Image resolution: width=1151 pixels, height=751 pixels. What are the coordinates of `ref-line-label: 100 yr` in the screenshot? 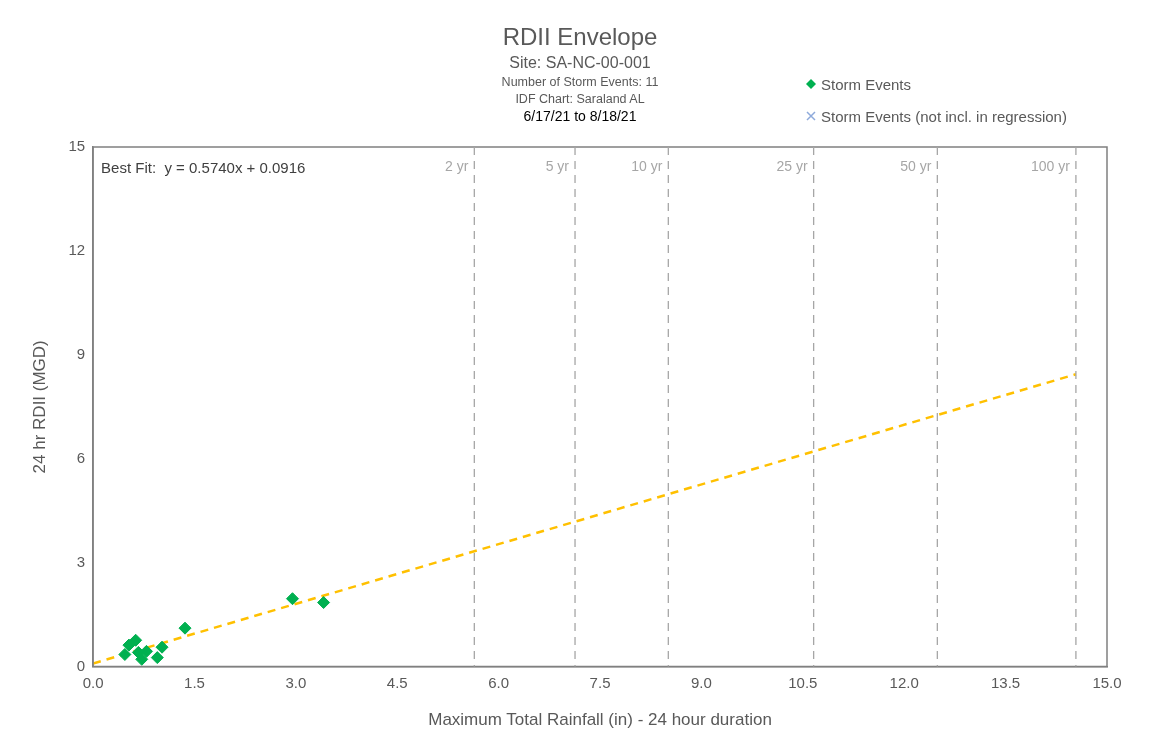 It's located at (1050, 165).